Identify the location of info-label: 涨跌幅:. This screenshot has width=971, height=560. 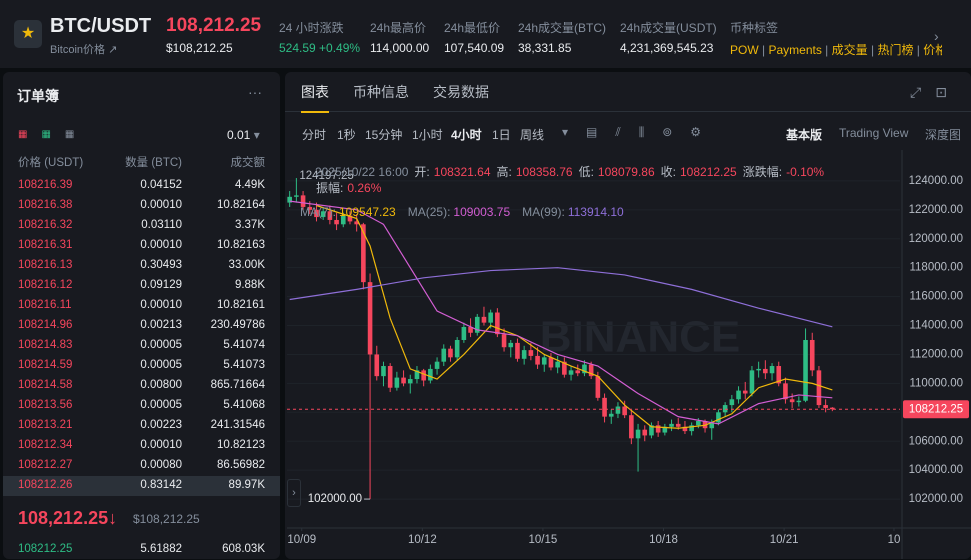
(762, 172).